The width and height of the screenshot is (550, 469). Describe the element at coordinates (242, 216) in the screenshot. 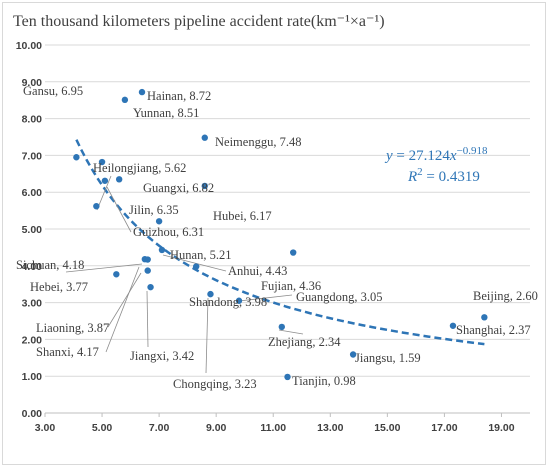

I see `point-label: Hubei, 6.17` at that location.